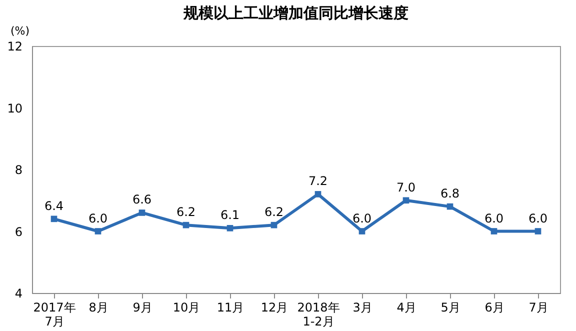 The width and height of the screenshot is (576, 331). I want to click on x-tick-label: 7月, so click(538, 307).